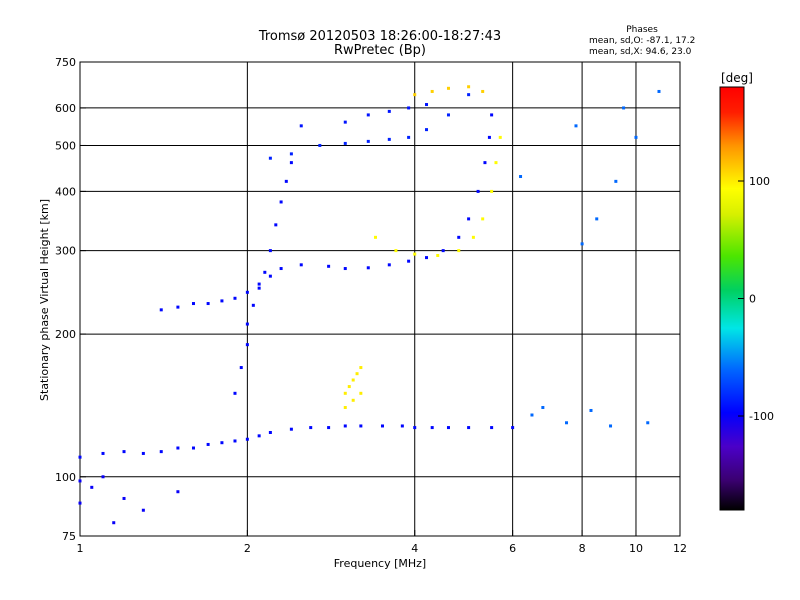 The image size is (800, 600). Describe the element at coordinates (759, 181) in the screenshot. I see `colorbar-tick-label: 100` at that location.